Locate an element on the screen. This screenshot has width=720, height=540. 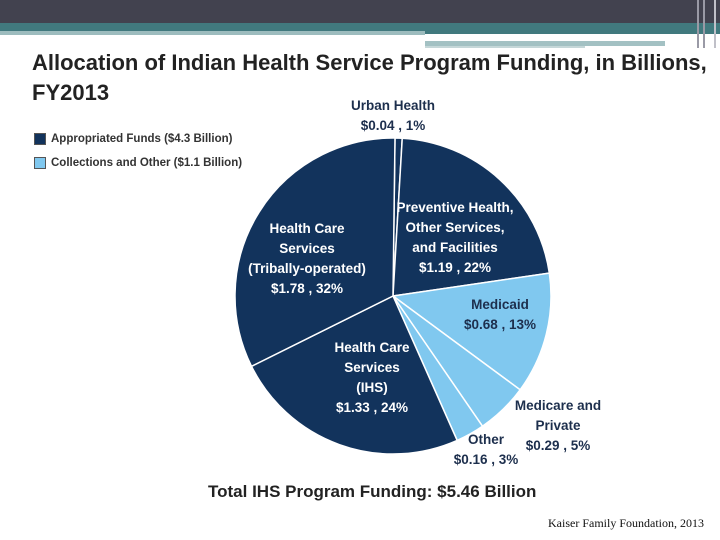
label-urban: Urban Health $0.04 , 1% is located at coordinates (392, 115).